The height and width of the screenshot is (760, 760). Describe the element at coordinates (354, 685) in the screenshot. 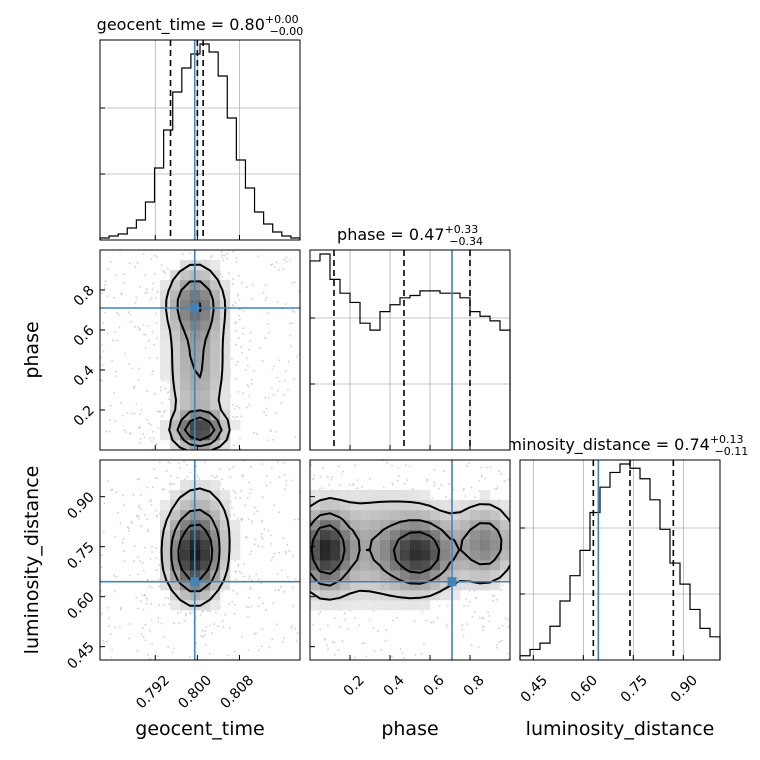

I see `xtick-label-phase-0: 0.2` at that location.